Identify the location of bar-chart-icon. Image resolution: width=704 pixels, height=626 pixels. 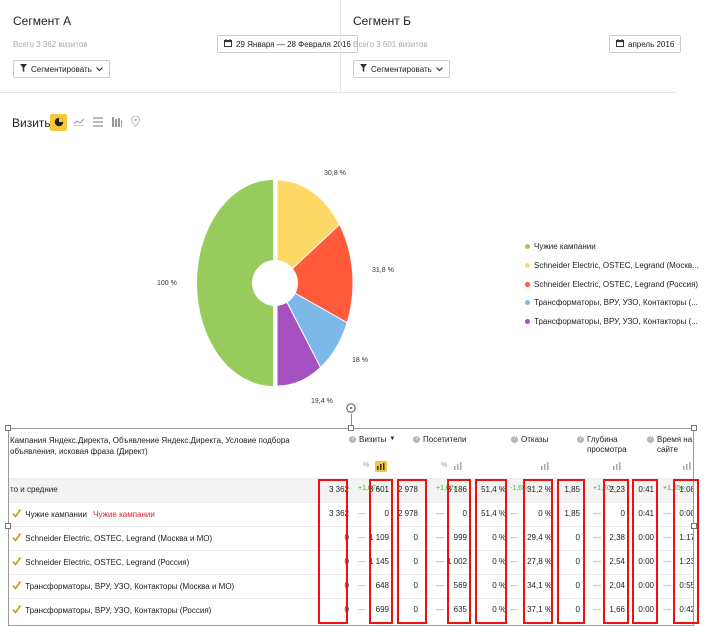
(97, 122).